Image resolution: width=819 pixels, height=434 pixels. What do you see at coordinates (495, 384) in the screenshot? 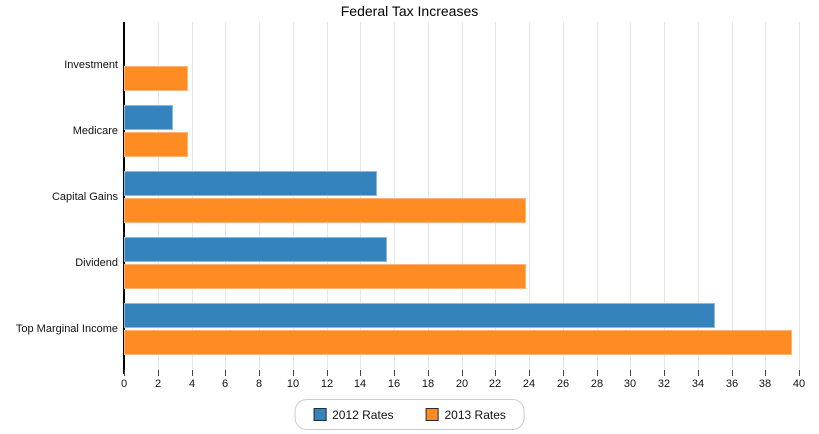
I see `x-tick-label: 22` at bounding box center [495, 384].